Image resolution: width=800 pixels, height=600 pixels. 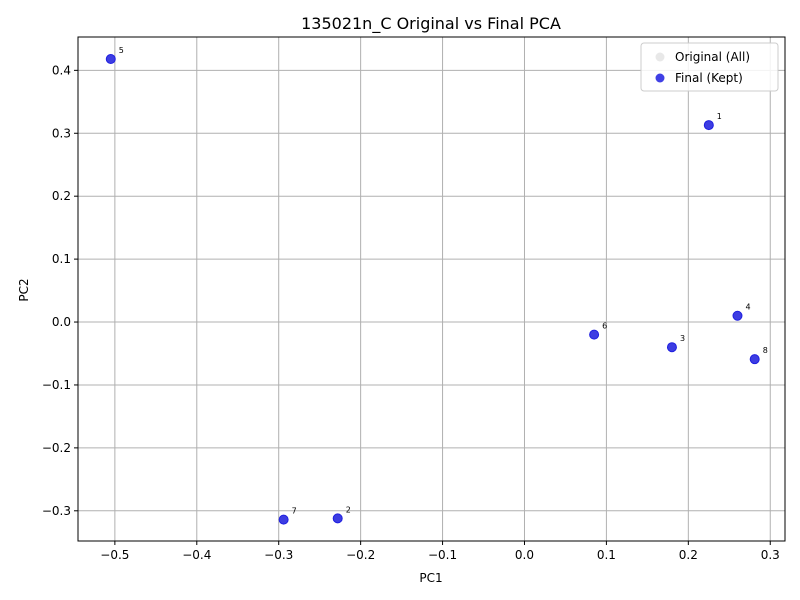 What do you see at coordinates (121, 50) in the screenshot?
I see `point-label-5: 5` at bounding box center [121, 50].